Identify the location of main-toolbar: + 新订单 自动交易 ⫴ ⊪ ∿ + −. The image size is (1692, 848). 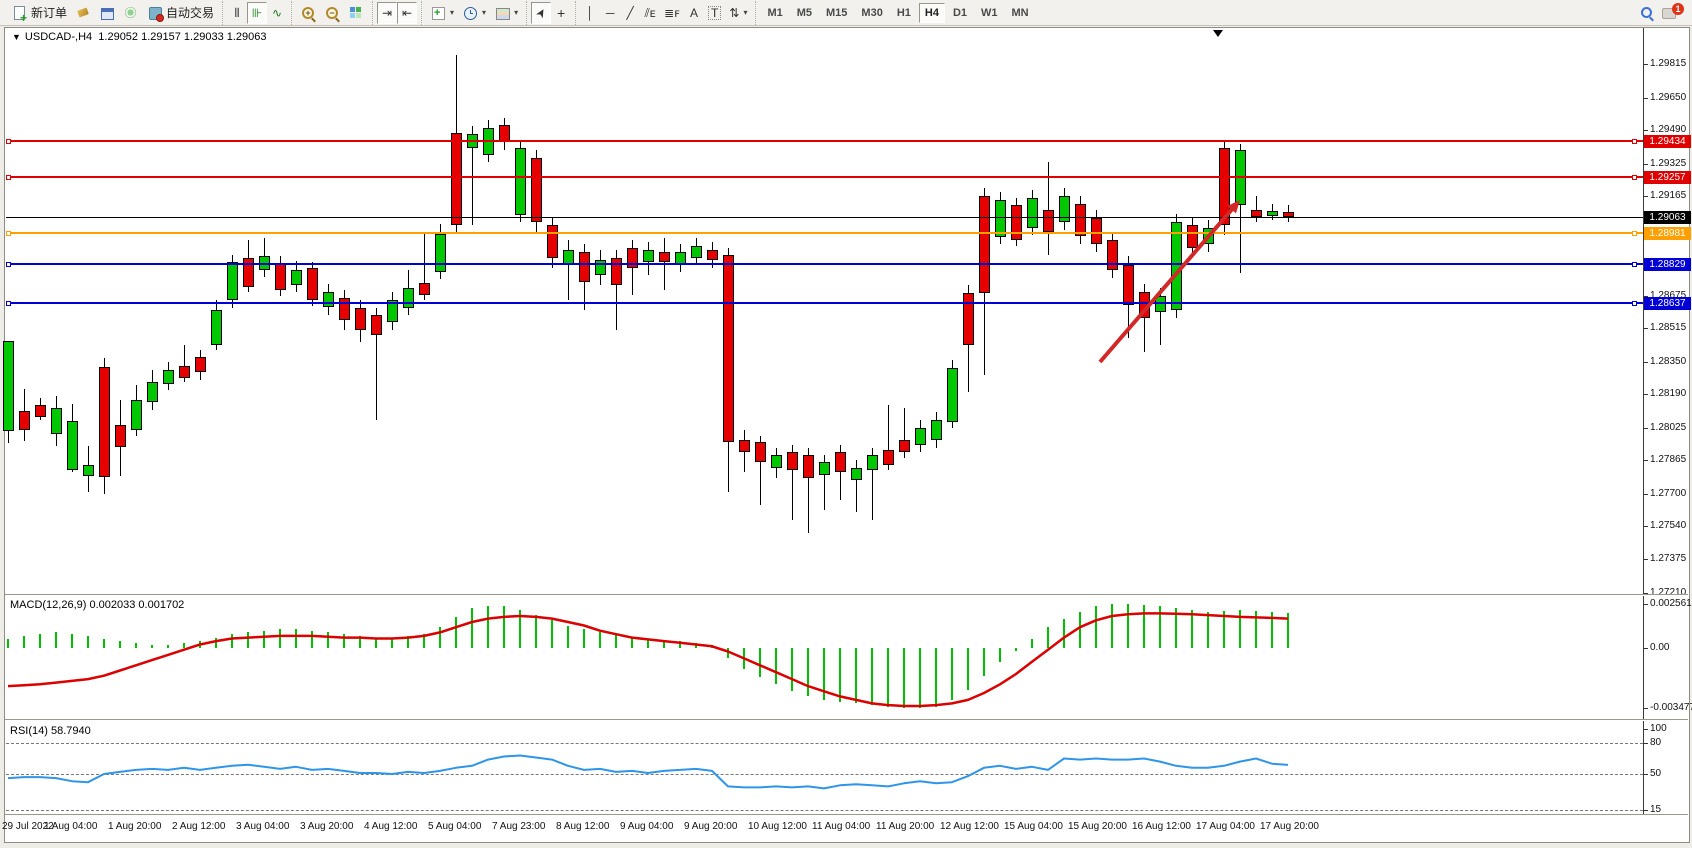
(846, 13).